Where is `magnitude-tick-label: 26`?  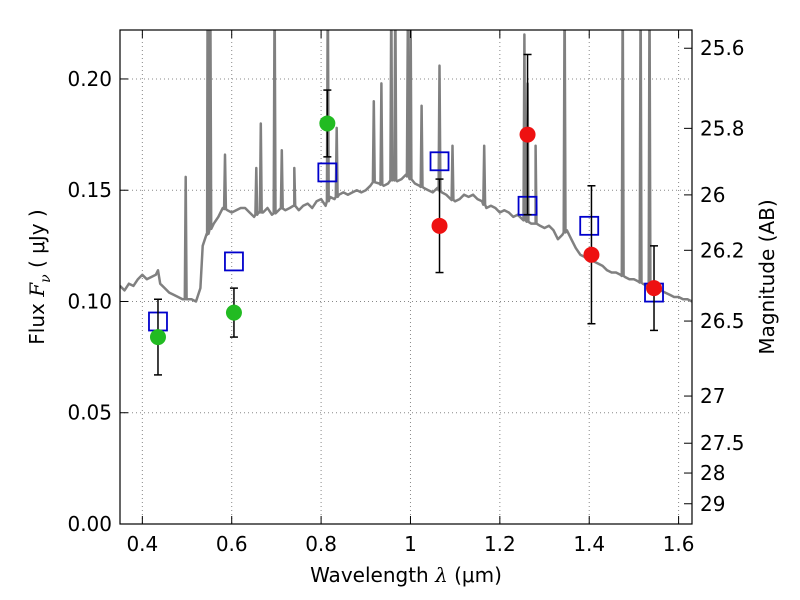 magnitude-tick-label: 26 is located at coordinates (712, 195).